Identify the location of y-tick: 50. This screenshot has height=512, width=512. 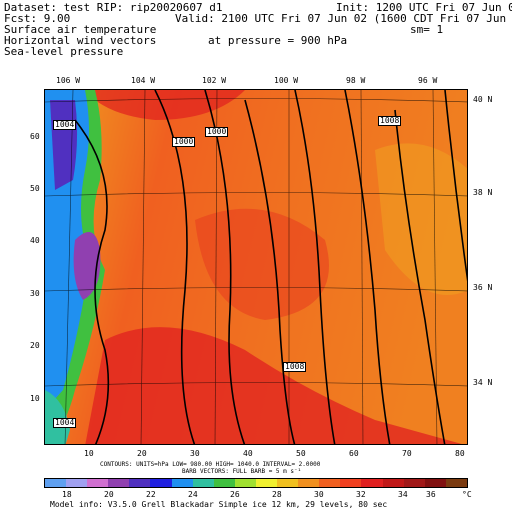
(35, 188).